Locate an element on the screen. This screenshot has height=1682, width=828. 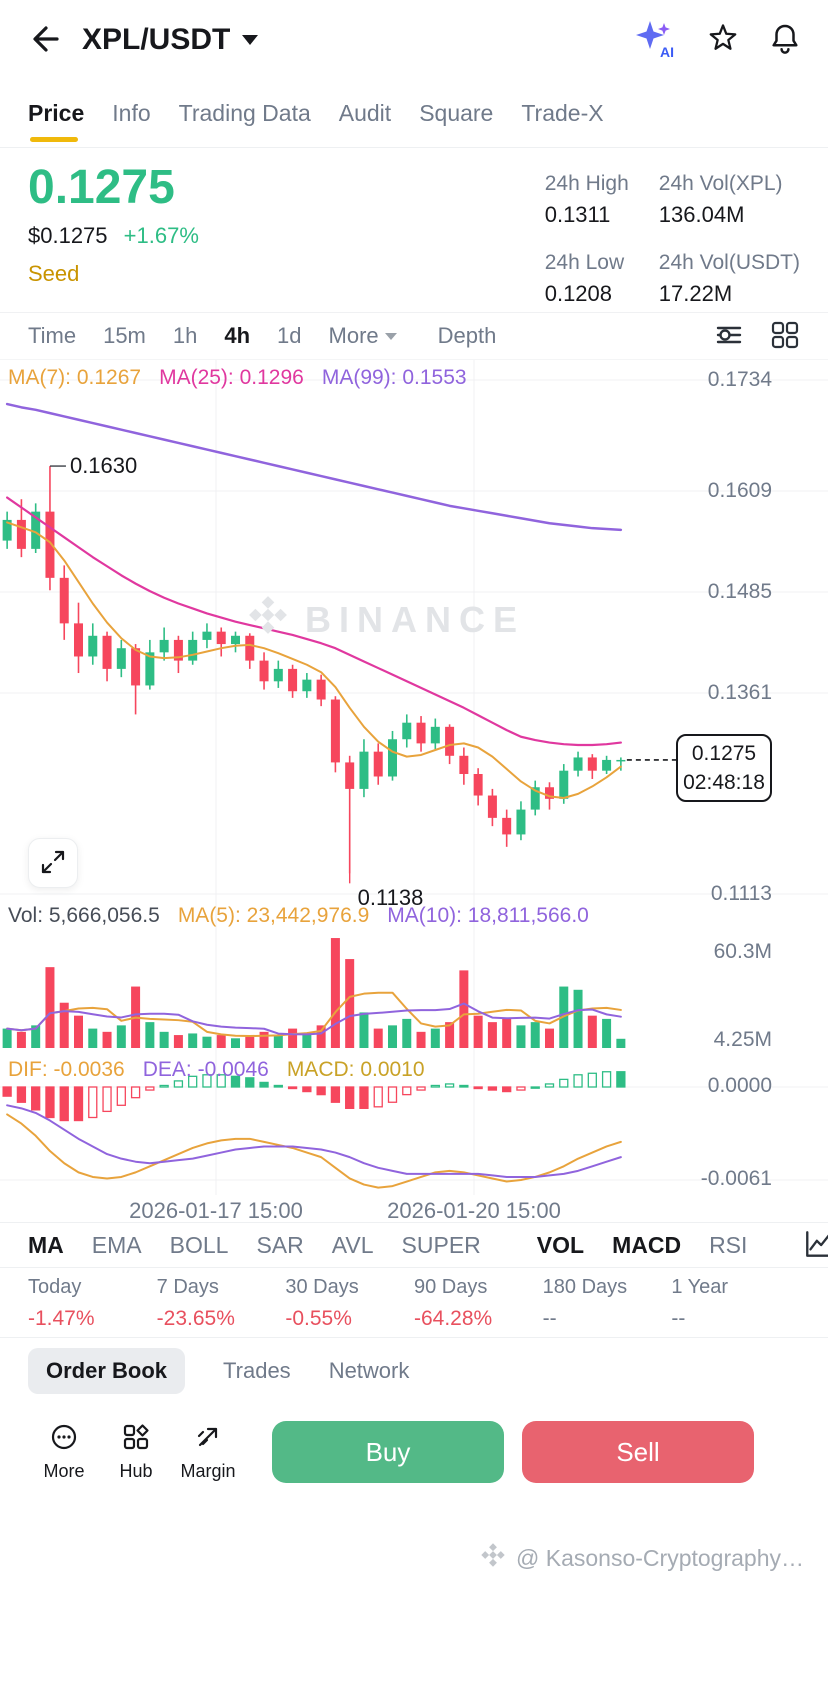
bell-icon is located at coordinates (785, 40).